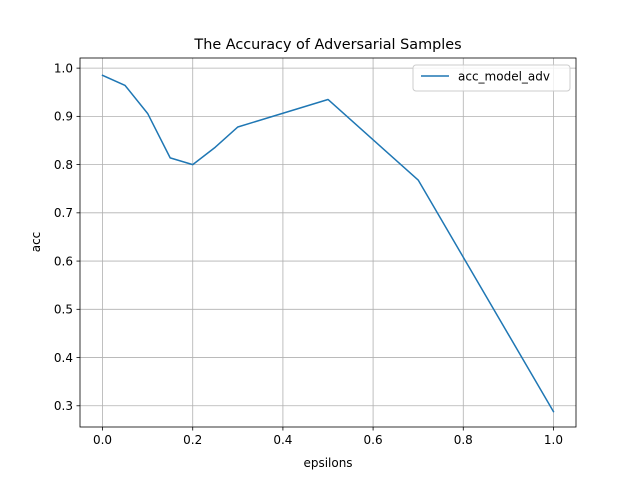 This screenshot has height=484, width=640. Describe the element at coordinates (192, 440) in the screenshot. I see `x-tick-label: 0.2` at that location.